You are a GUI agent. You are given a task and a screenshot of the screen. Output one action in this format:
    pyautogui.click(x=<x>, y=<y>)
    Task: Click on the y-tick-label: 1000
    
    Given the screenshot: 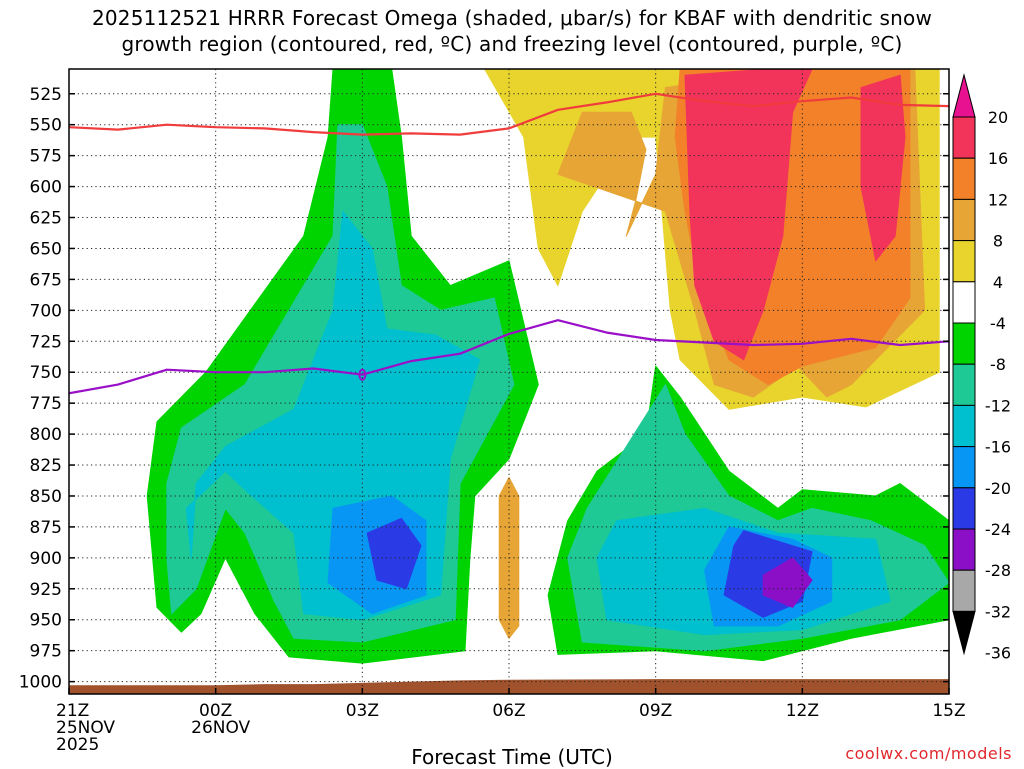 What is the action you would take?
    pyautogui.click(x=40, y=683)
    